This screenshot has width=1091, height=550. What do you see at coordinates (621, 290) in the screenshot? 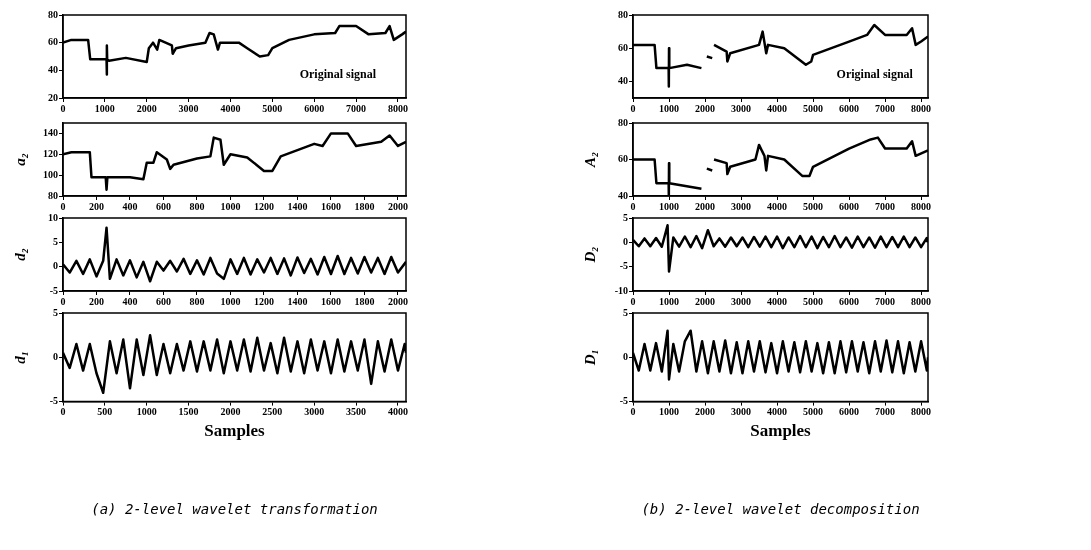
I see `y-tick-label: -10` at bounding box center [621, 290].